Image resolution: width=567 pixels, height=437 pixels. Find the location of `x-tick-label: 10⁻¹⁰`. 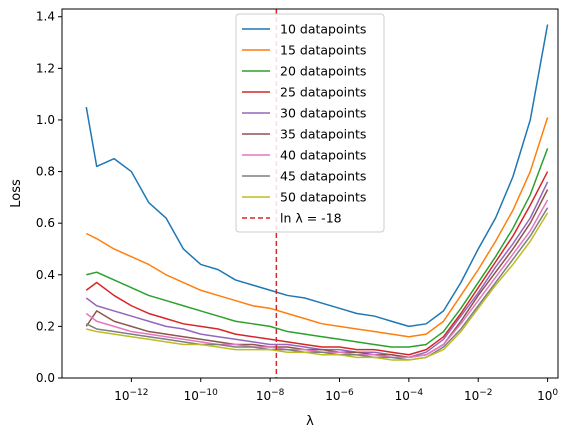

x-tick-label: 10⁻¹⁰ is located at coordinates (201, 395).